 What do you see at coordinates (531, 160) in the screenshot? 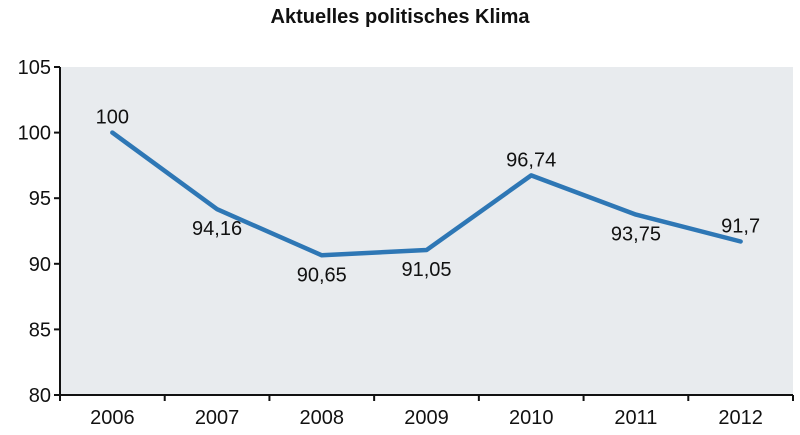
I see `data-label: 96,74` at bounding box center [531, 160].